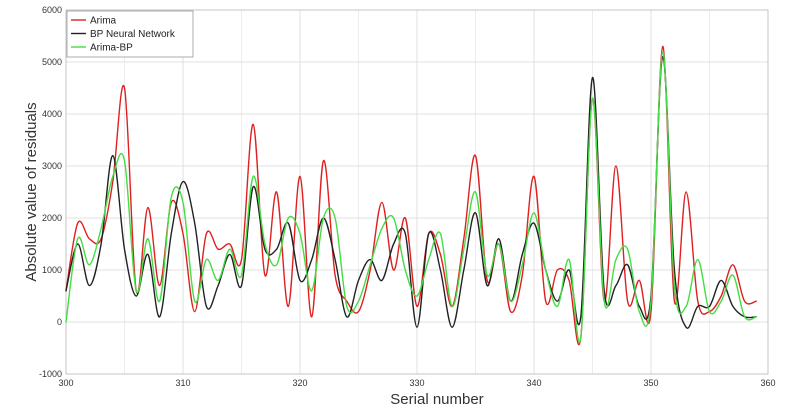 This screenshot has width=801, height=412. What do you see at coordinates (133, 34) in the screenshot?
I see `legend-entry-bp-neural-network: BP Neural Network` at bounding box center [133, 34].